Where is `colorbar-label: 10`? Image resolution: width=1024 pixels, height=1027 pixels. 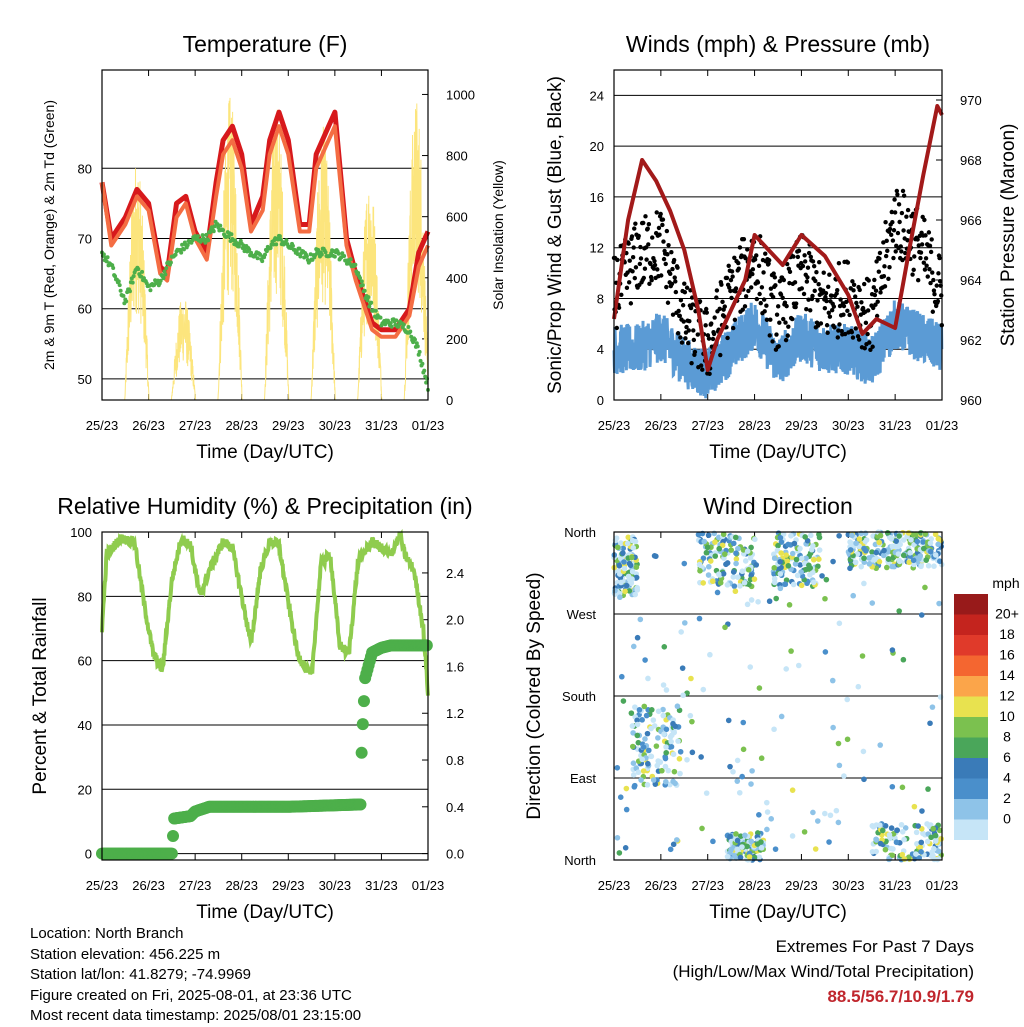
colorbar-label: 10 is located at coordinates (1007, 716).